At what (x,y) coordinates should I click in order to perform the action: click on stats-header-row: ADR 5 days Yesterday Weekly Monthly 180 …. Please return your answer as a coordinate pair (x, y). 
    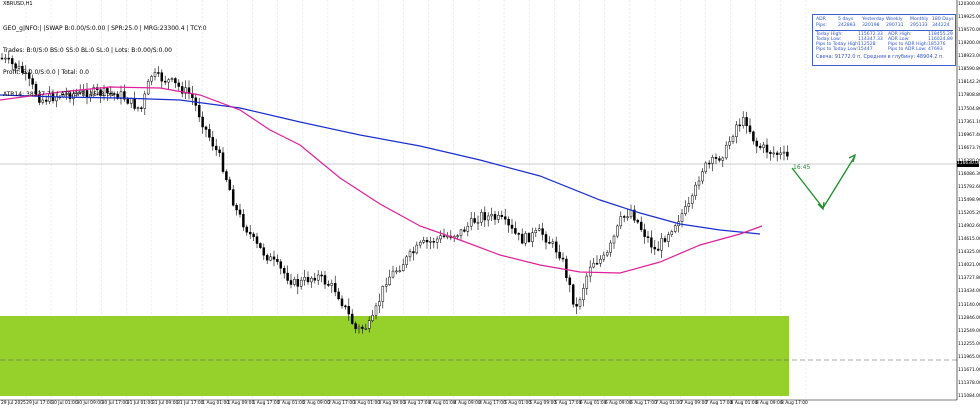
    Looking at the image, I should click on (885, 19).